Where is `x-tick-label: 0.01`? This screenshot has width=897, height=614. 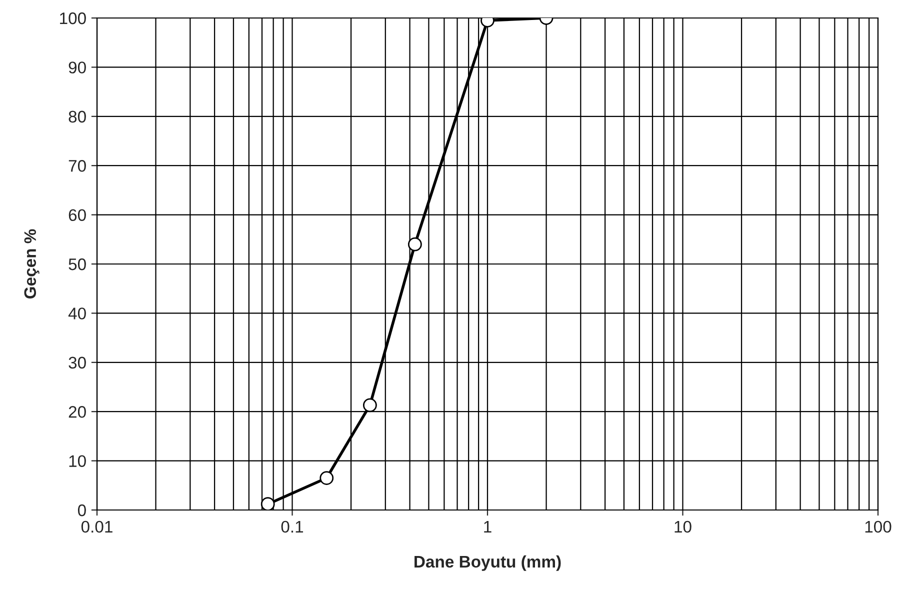
x-tick-label: 0.01 is located at coordinates (96, 526).